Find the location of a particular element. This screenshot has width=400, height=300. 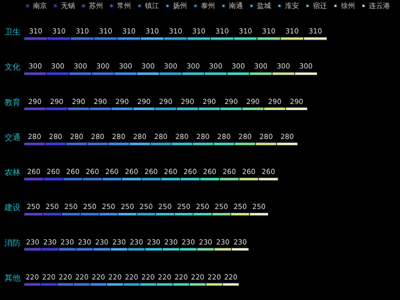

y-tick-label: 建设 is located at coordinates (12, 207).